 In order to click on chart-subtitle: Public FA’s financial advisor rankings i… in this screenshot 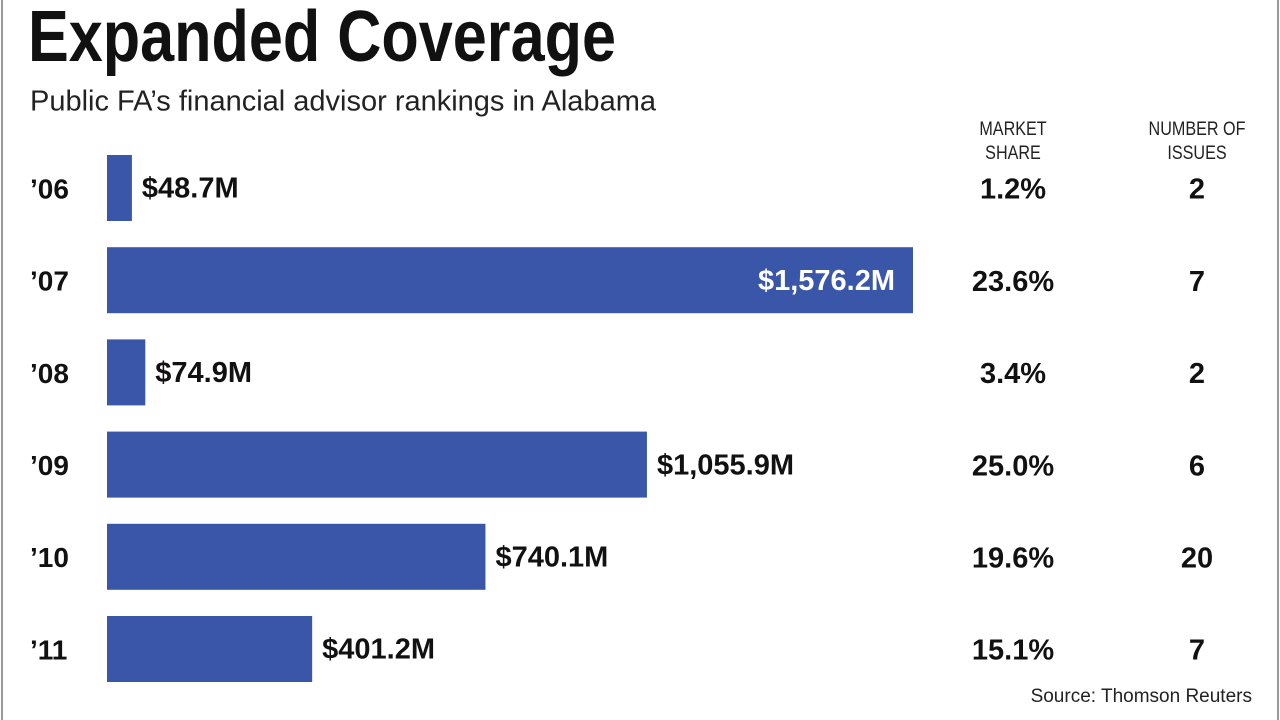, I will do `click(343, 102)`.